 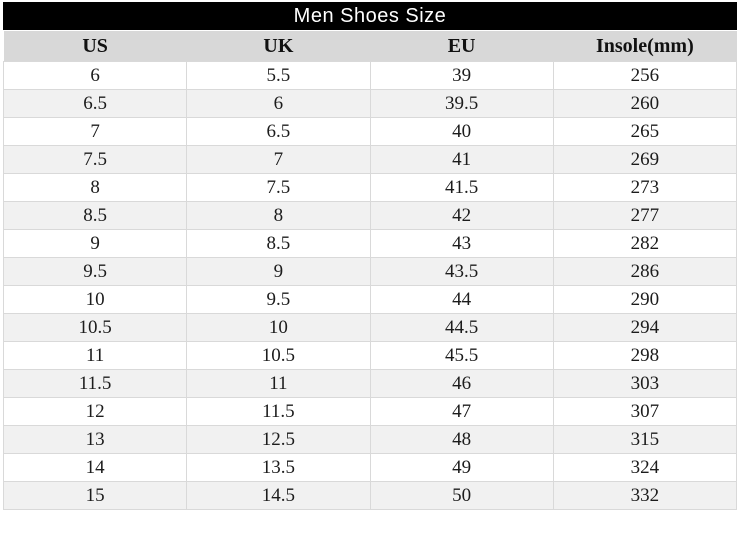 What do you see at coordinates (278, 383) in the screenshot?
I see `cell-uk: 11` at bounding box center [278, 383].